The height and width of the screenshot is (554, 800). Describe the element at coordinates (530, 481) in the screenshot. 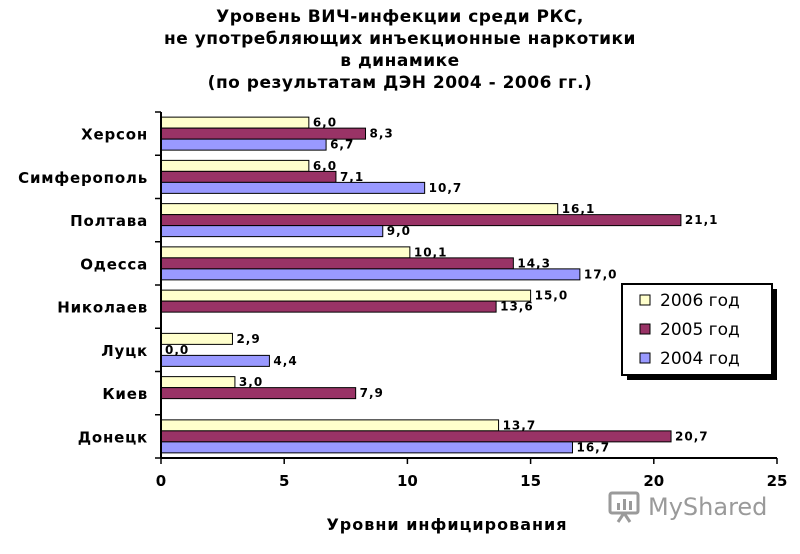

I see `x-tick-label-3: 15` at that location.